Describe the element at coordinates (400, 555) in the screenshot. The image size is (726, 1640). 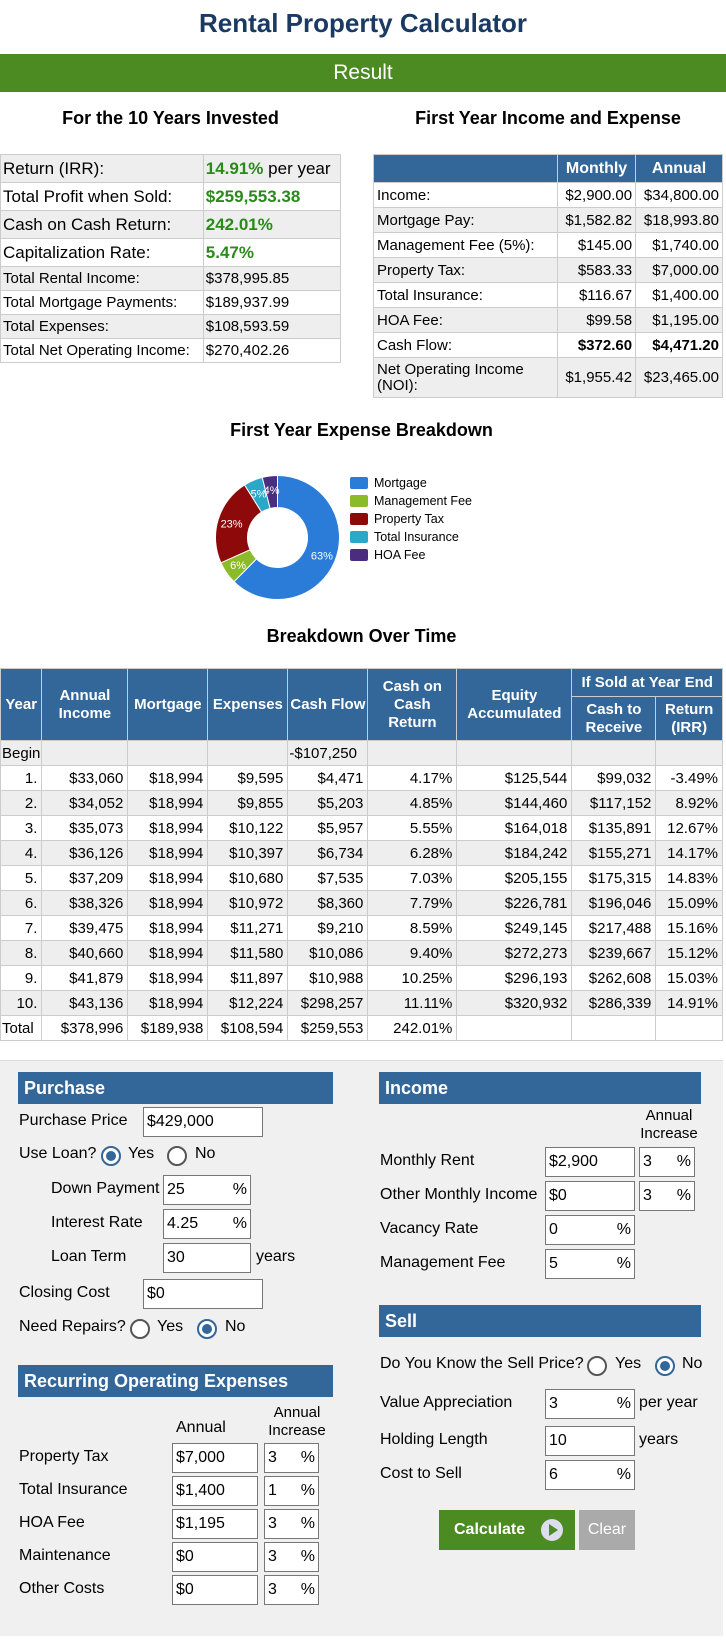
I see `legend-label: HOA Fee` at that location.